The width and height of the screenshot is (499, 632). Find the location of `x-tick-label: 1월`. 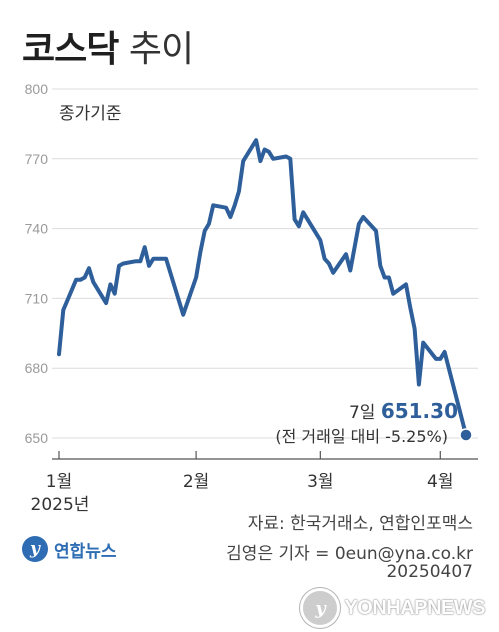

x-tick-label: 1월 is located at coordinates (59, 482).